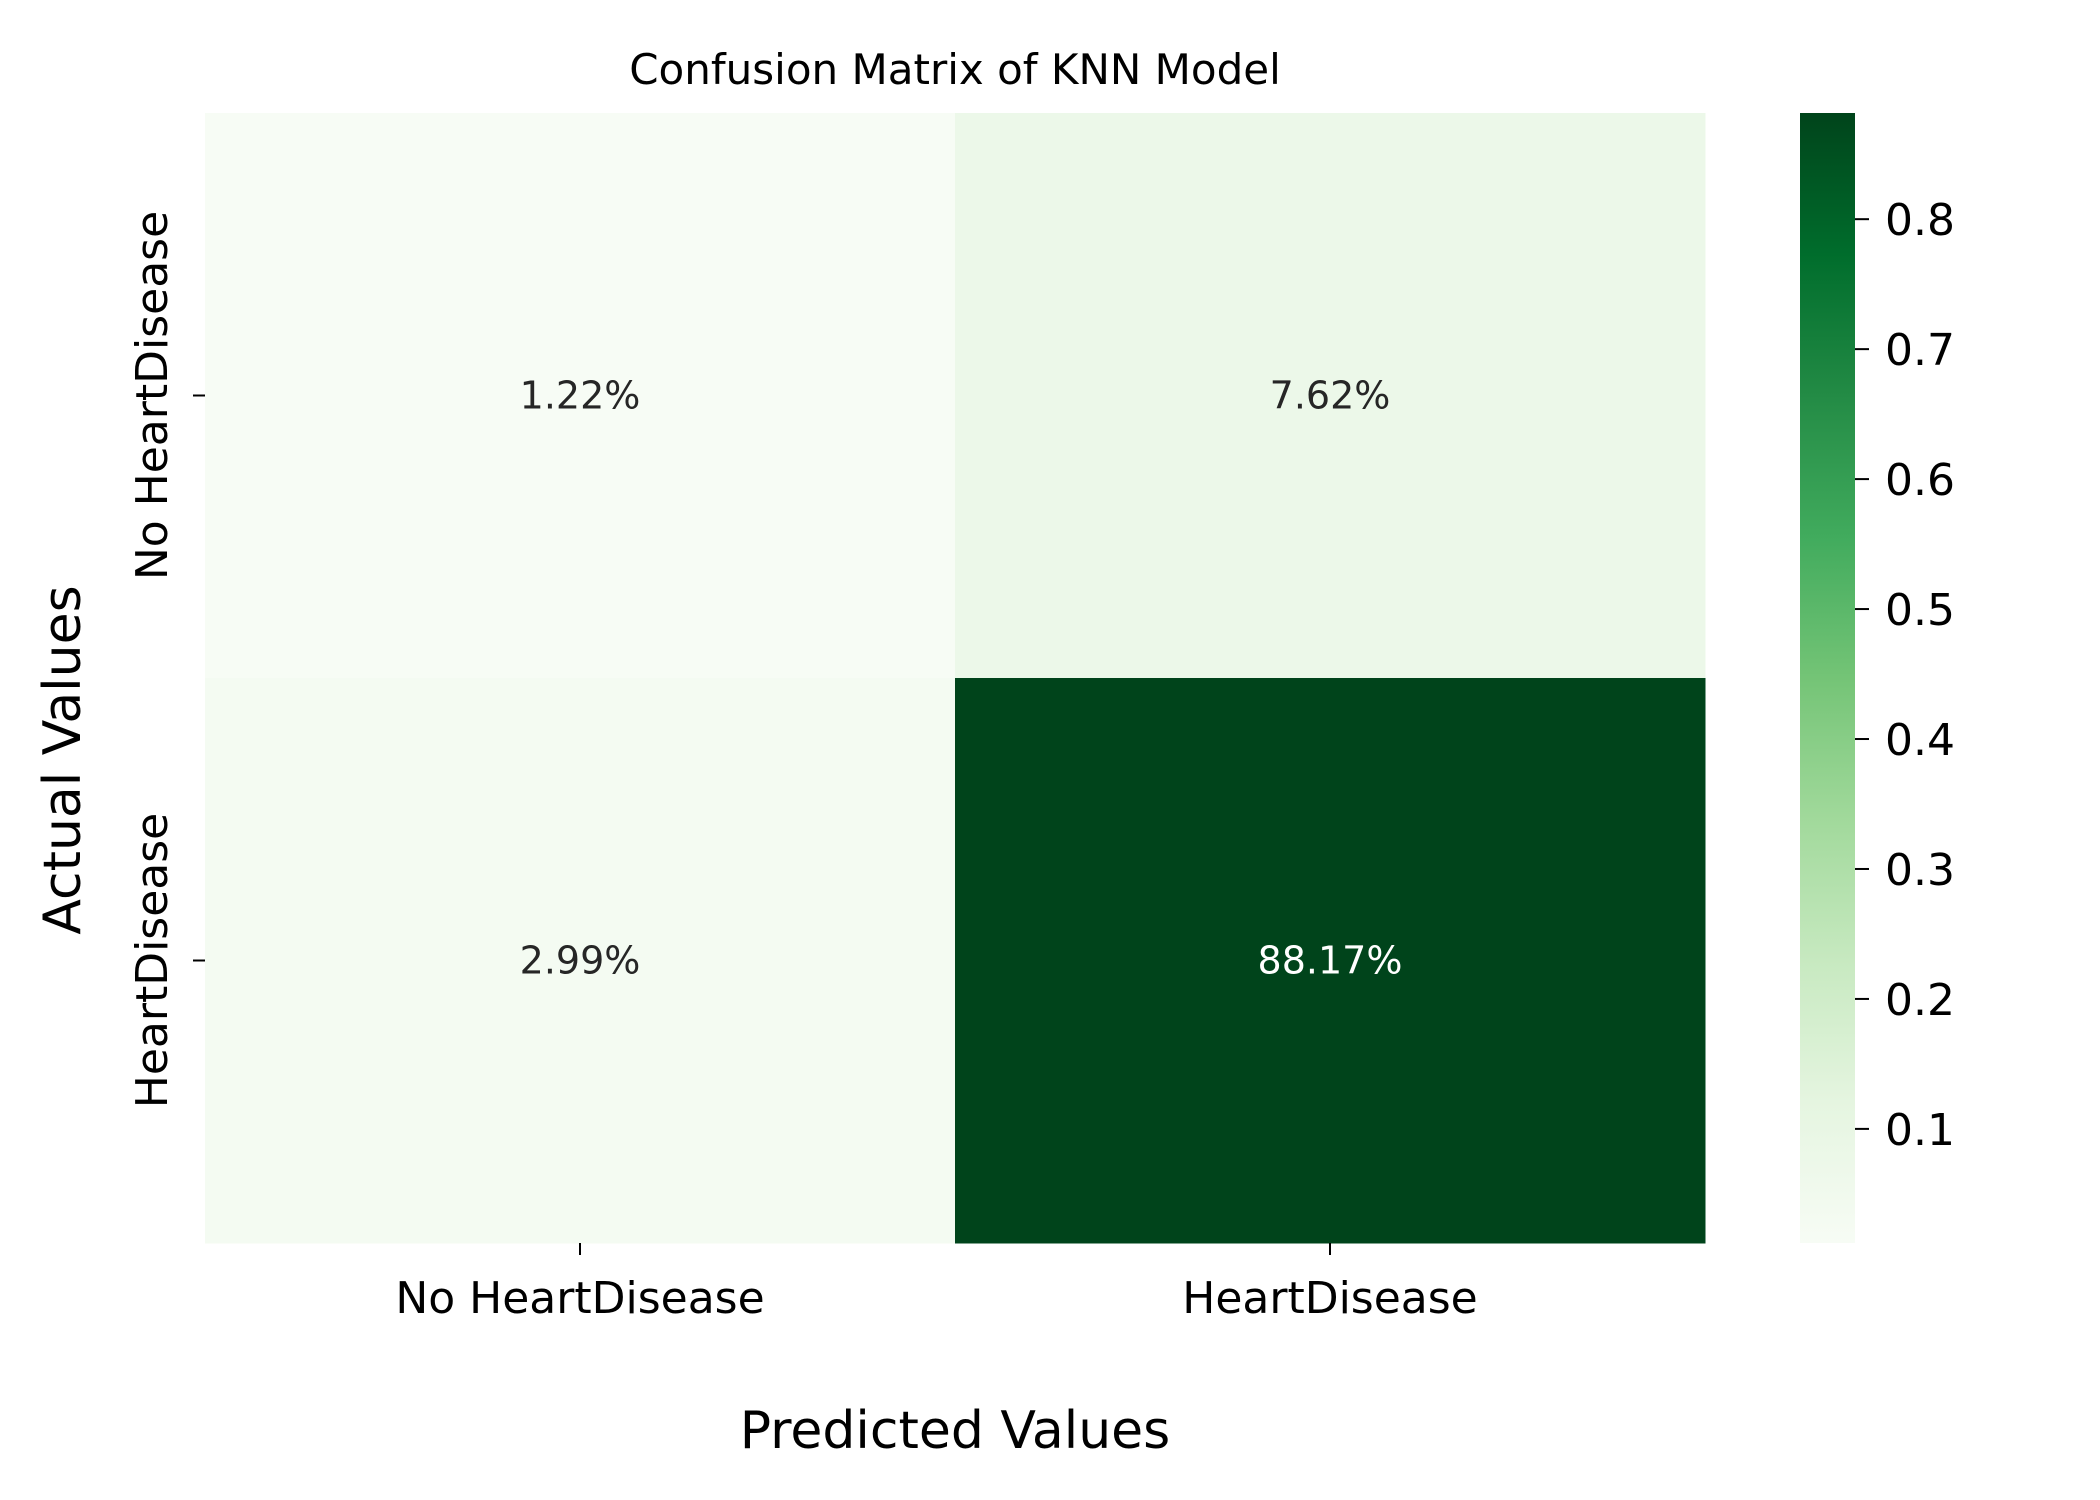 The width and height of the screenshot is (2100, 1500). I want to click on heatmap-cell-label: 7.62%, so click(1330, 396).